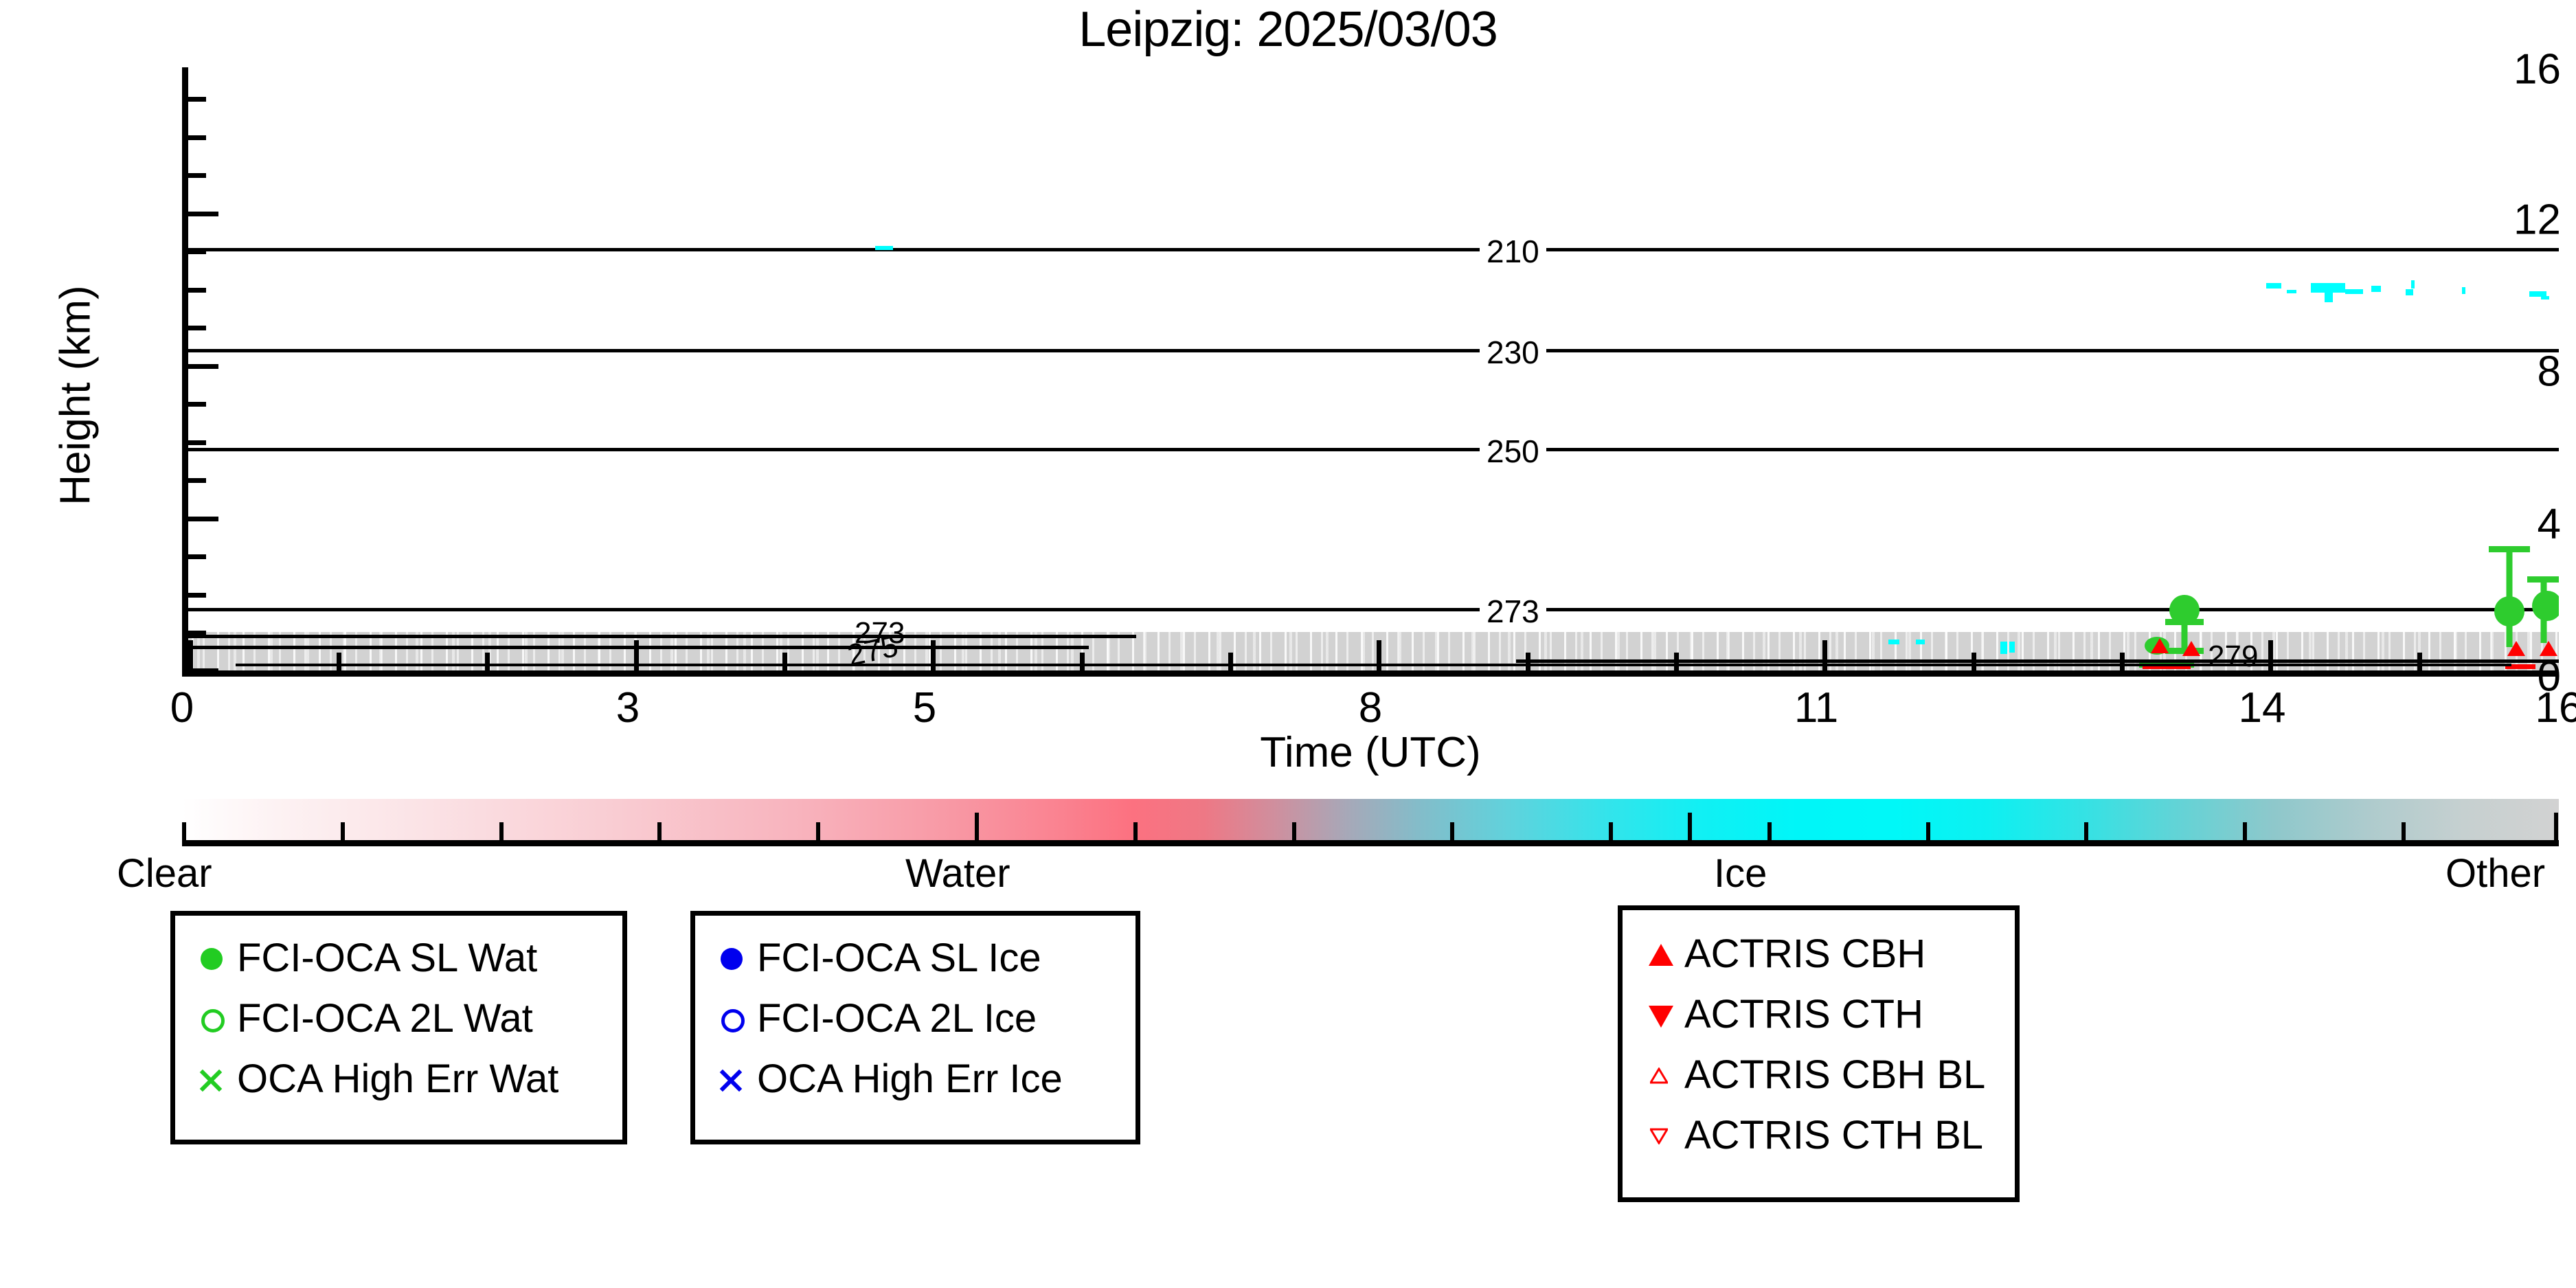 The width and height of the screenshot is (2576, 1288). What do you see at coordinates (182, 708) in the screenshot?
I see `x-tick-label: 0` at bounding box center [182, 708].